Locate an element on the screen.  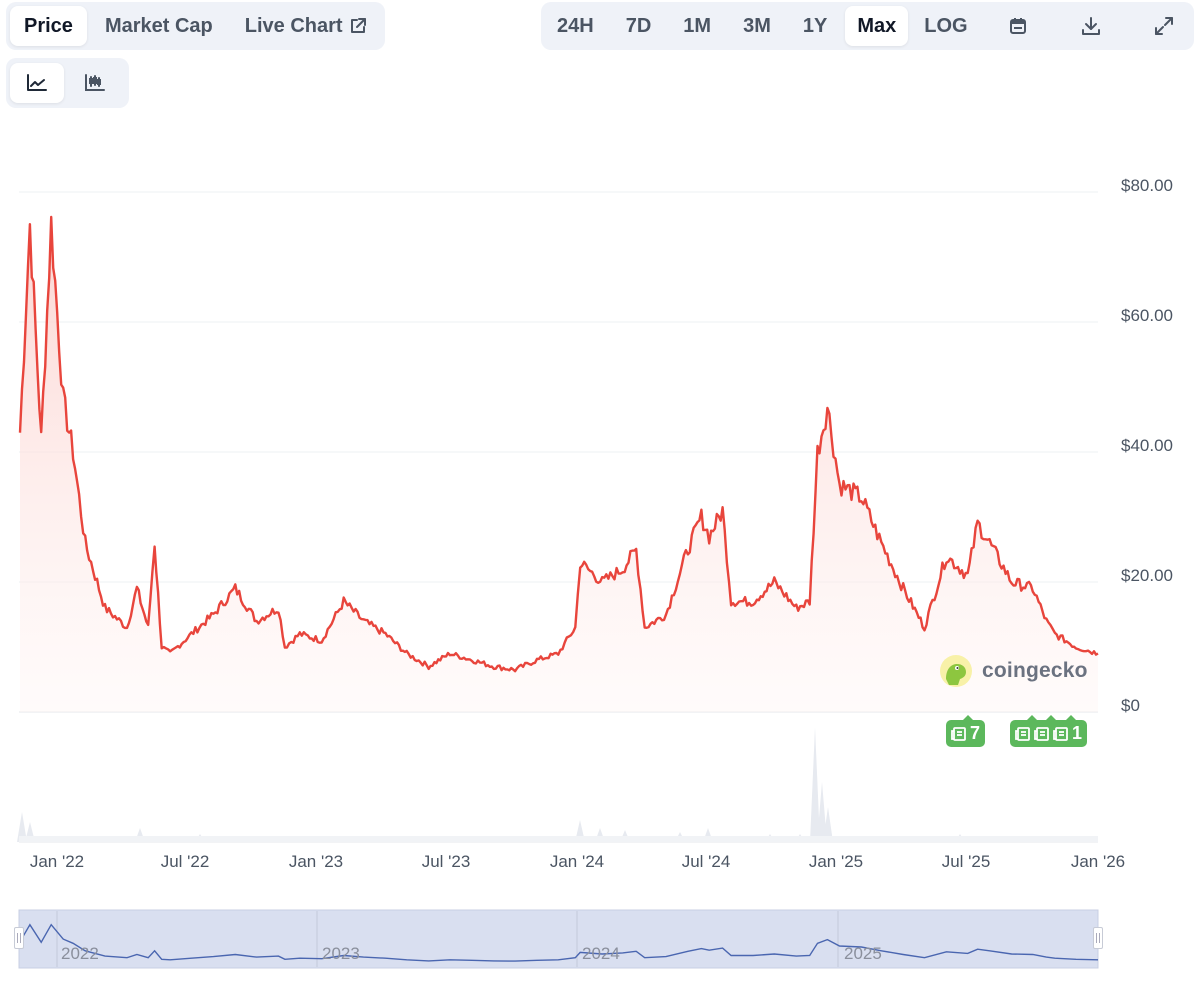
y-tick-label: $20.00 is located at coordinates (1147, 575).